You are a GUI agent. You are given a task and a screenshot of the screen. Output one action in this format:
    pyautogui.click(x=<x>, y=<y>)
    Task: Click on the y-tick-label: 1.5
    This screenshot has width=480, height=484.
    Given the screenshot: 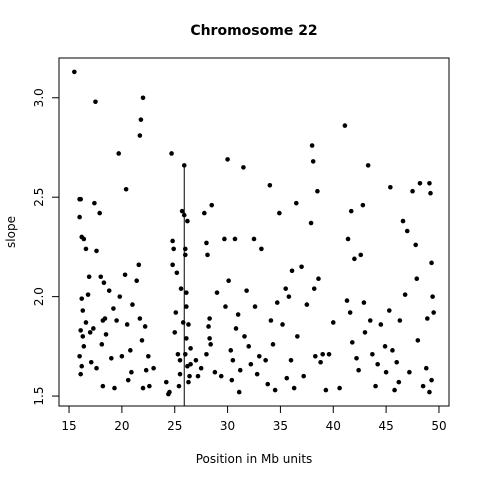 What is the action you would take?
    pyautogui.click(x=39, y=396)
    